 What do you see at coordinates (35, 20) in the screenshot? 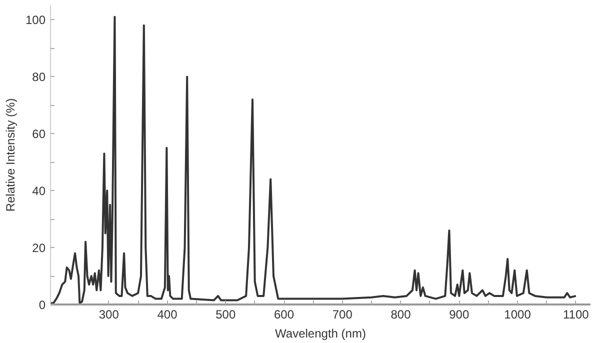
I see `y-tick-label: 100` at bounding box center [35, 20].